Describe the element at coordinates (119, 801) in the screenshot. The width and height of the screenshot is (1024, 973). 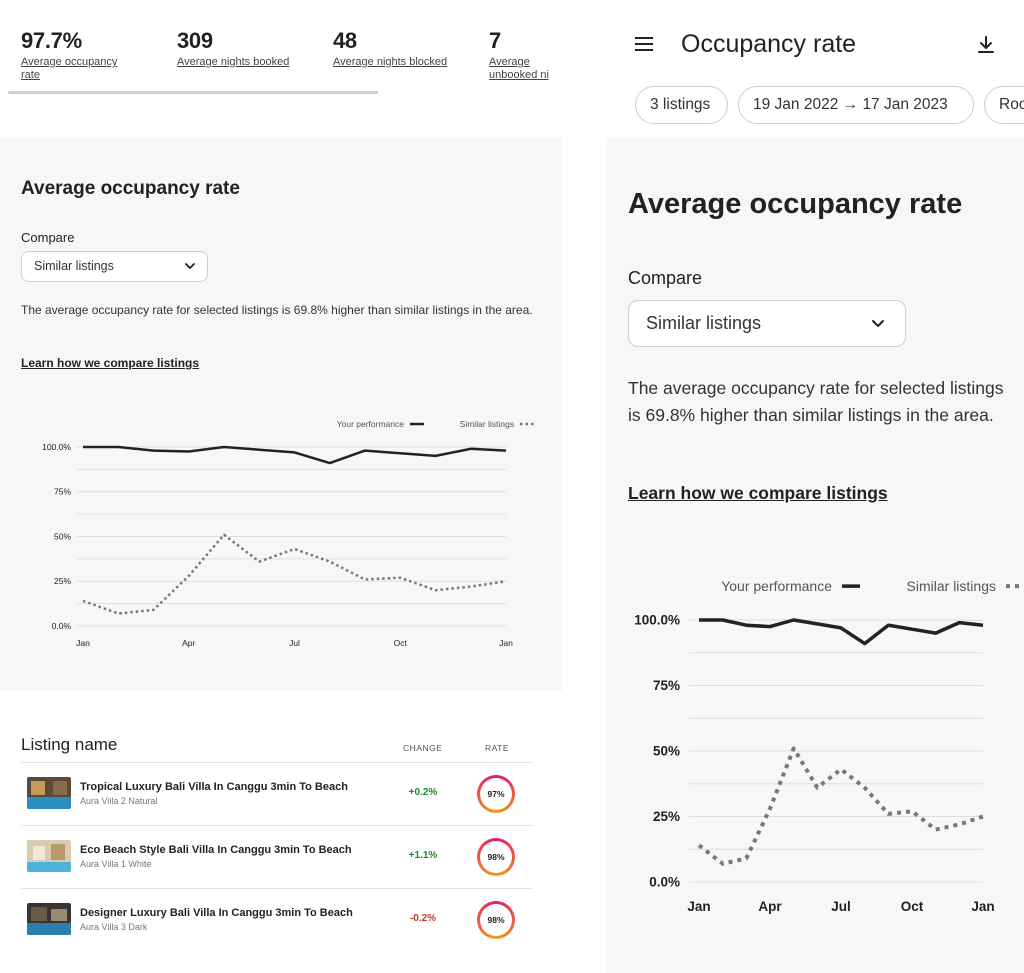
I see `listing-subtitle: Aura Villa 2 Natural` at that location.